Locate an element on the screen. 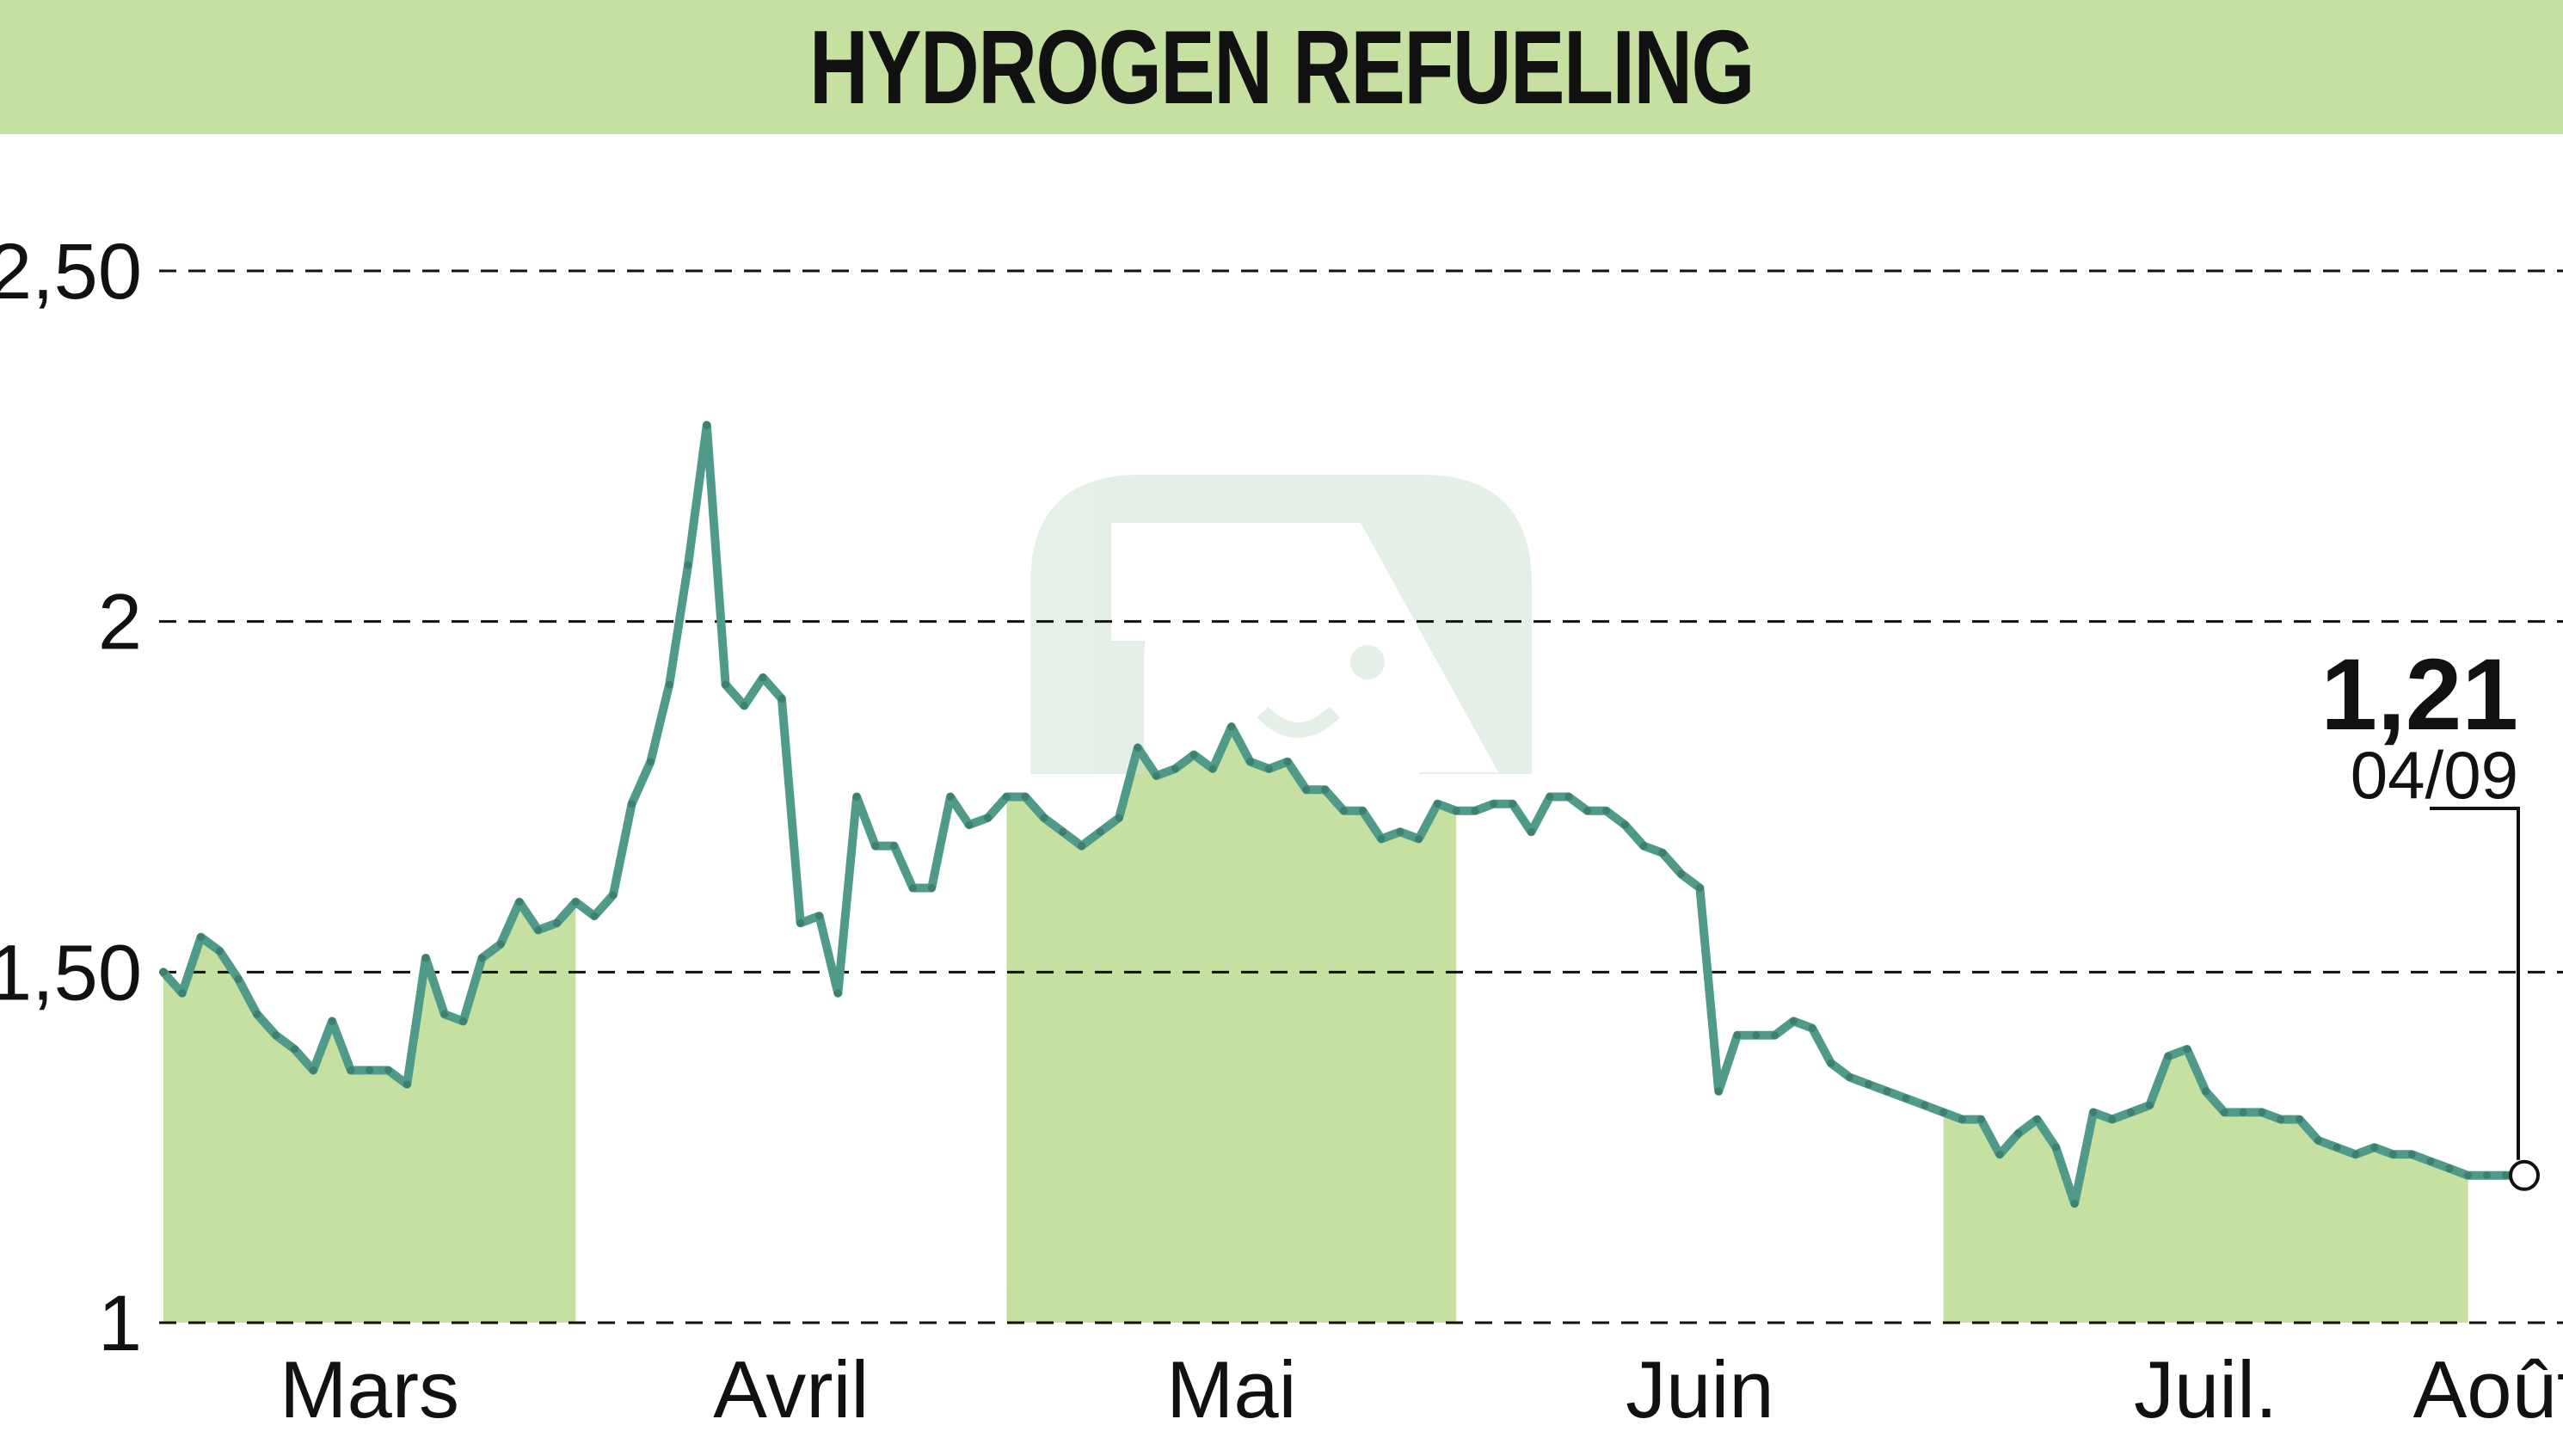  last-value-annotation: 1,21 04/09 is located at coordinates (2430, 915).